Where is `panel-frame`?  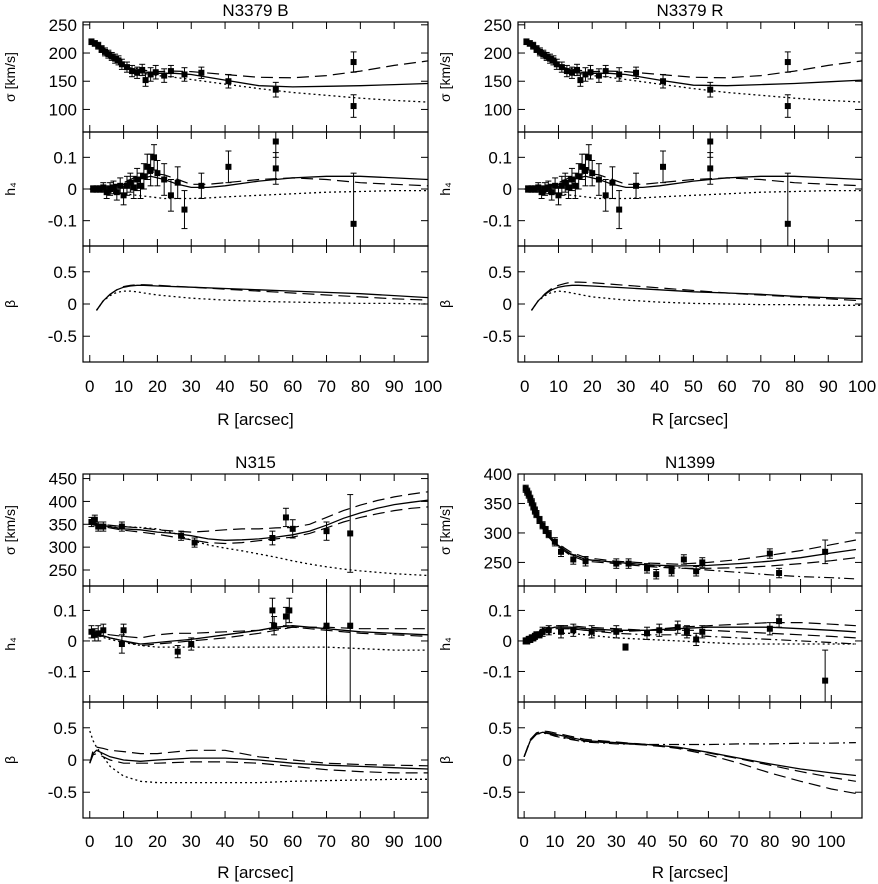 panel-frame is located at coordinates (690, 304).